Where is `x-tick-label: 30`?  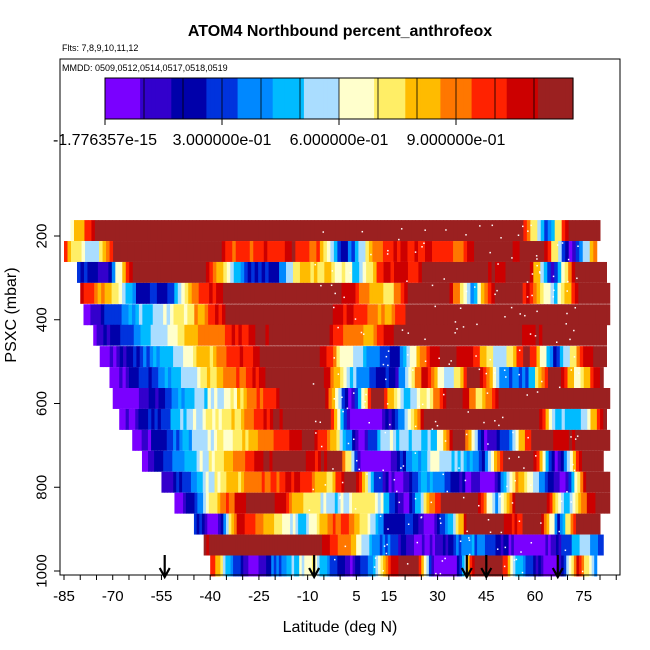 x-tick-label: 30 is located at coordinates (437, 596).